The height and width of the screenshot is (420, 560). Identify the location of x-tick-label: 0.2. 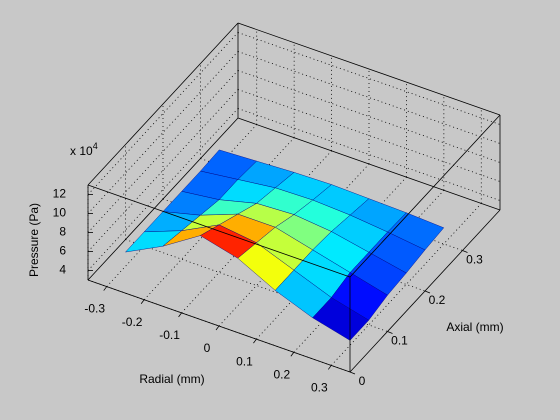
(282, 374).